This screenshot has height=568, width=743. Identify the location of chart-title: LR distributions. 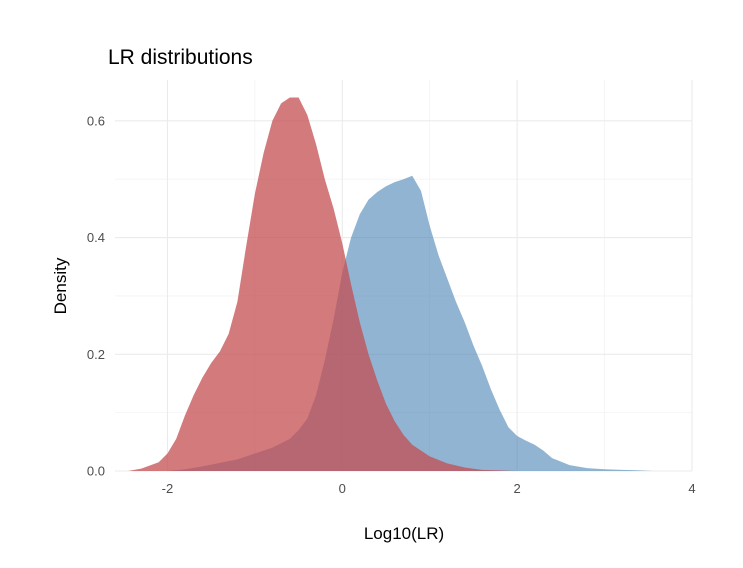
(180, 57).